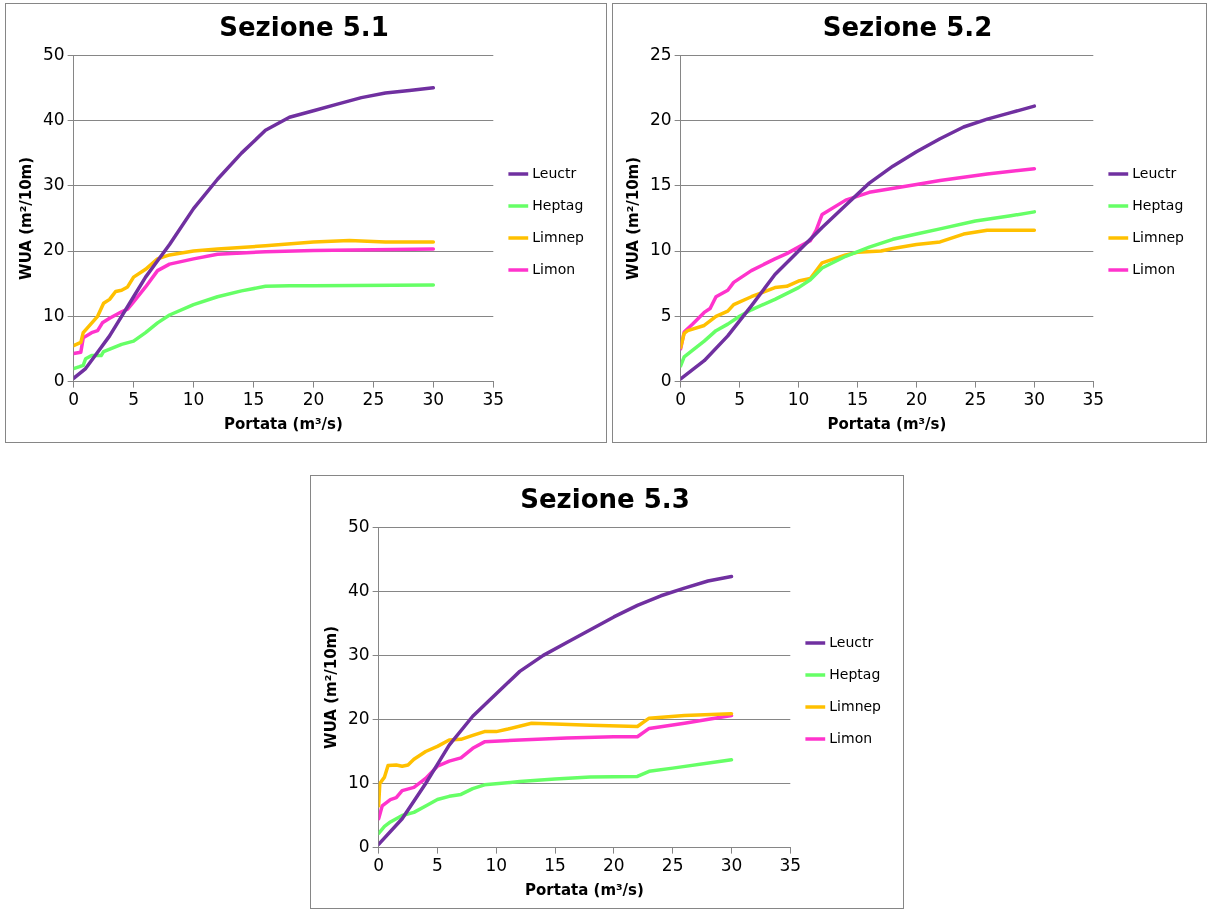 Image resolution: width=1208 pixels, height=912 pixels. Describe the element at coordinates (907, 27) in the screenshot. I see `chart-title: Sezione 5.2` at that location.